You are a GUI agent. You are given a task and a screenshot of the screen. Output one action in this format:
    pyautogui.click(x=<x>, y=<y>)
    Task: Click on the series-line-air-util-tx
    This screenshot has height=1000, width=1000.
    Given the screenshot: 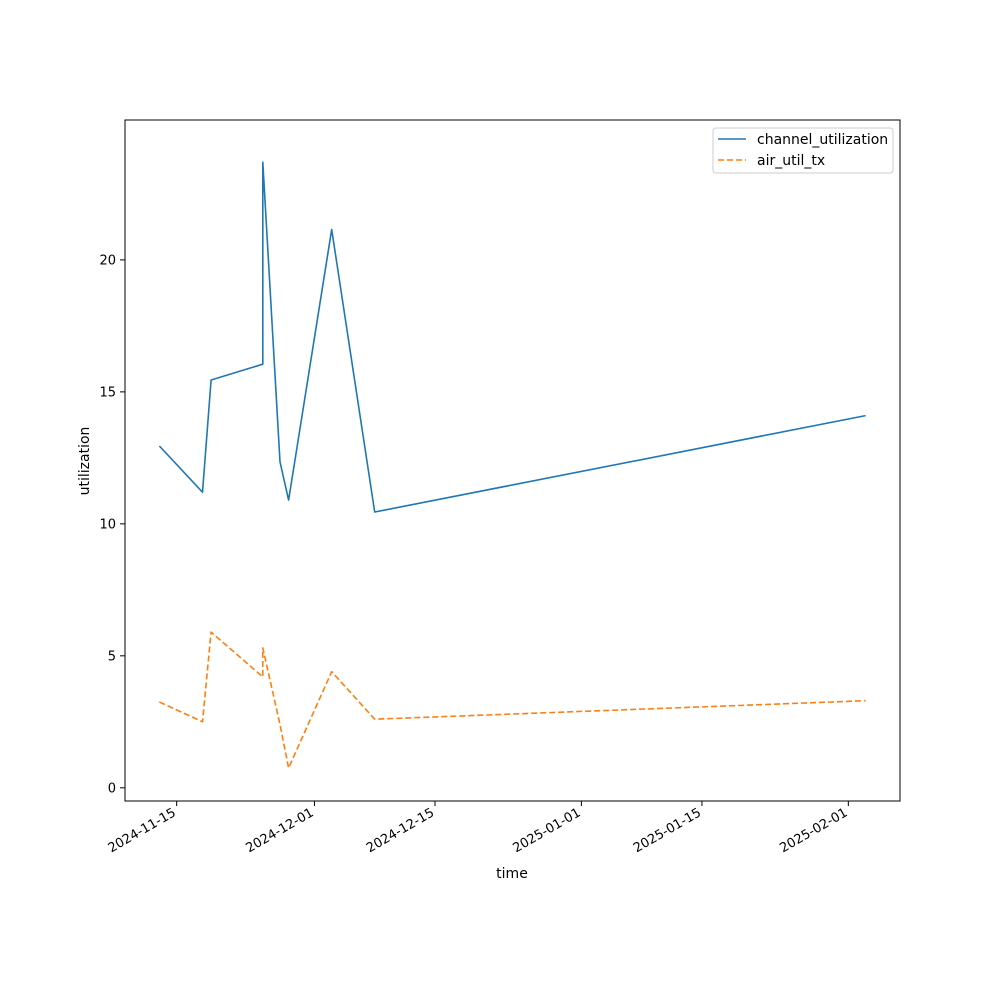 What is the action you would take?
    pyautogui.click(x=512, y=700)
    